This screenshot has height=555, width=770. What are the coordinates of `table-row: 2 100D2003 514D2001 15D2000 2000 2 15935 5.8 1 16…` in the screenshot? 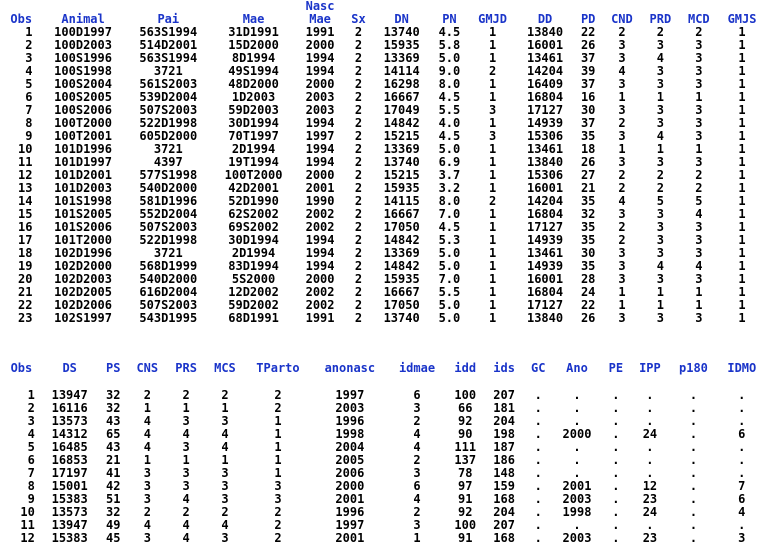 It's located at (384, 45).